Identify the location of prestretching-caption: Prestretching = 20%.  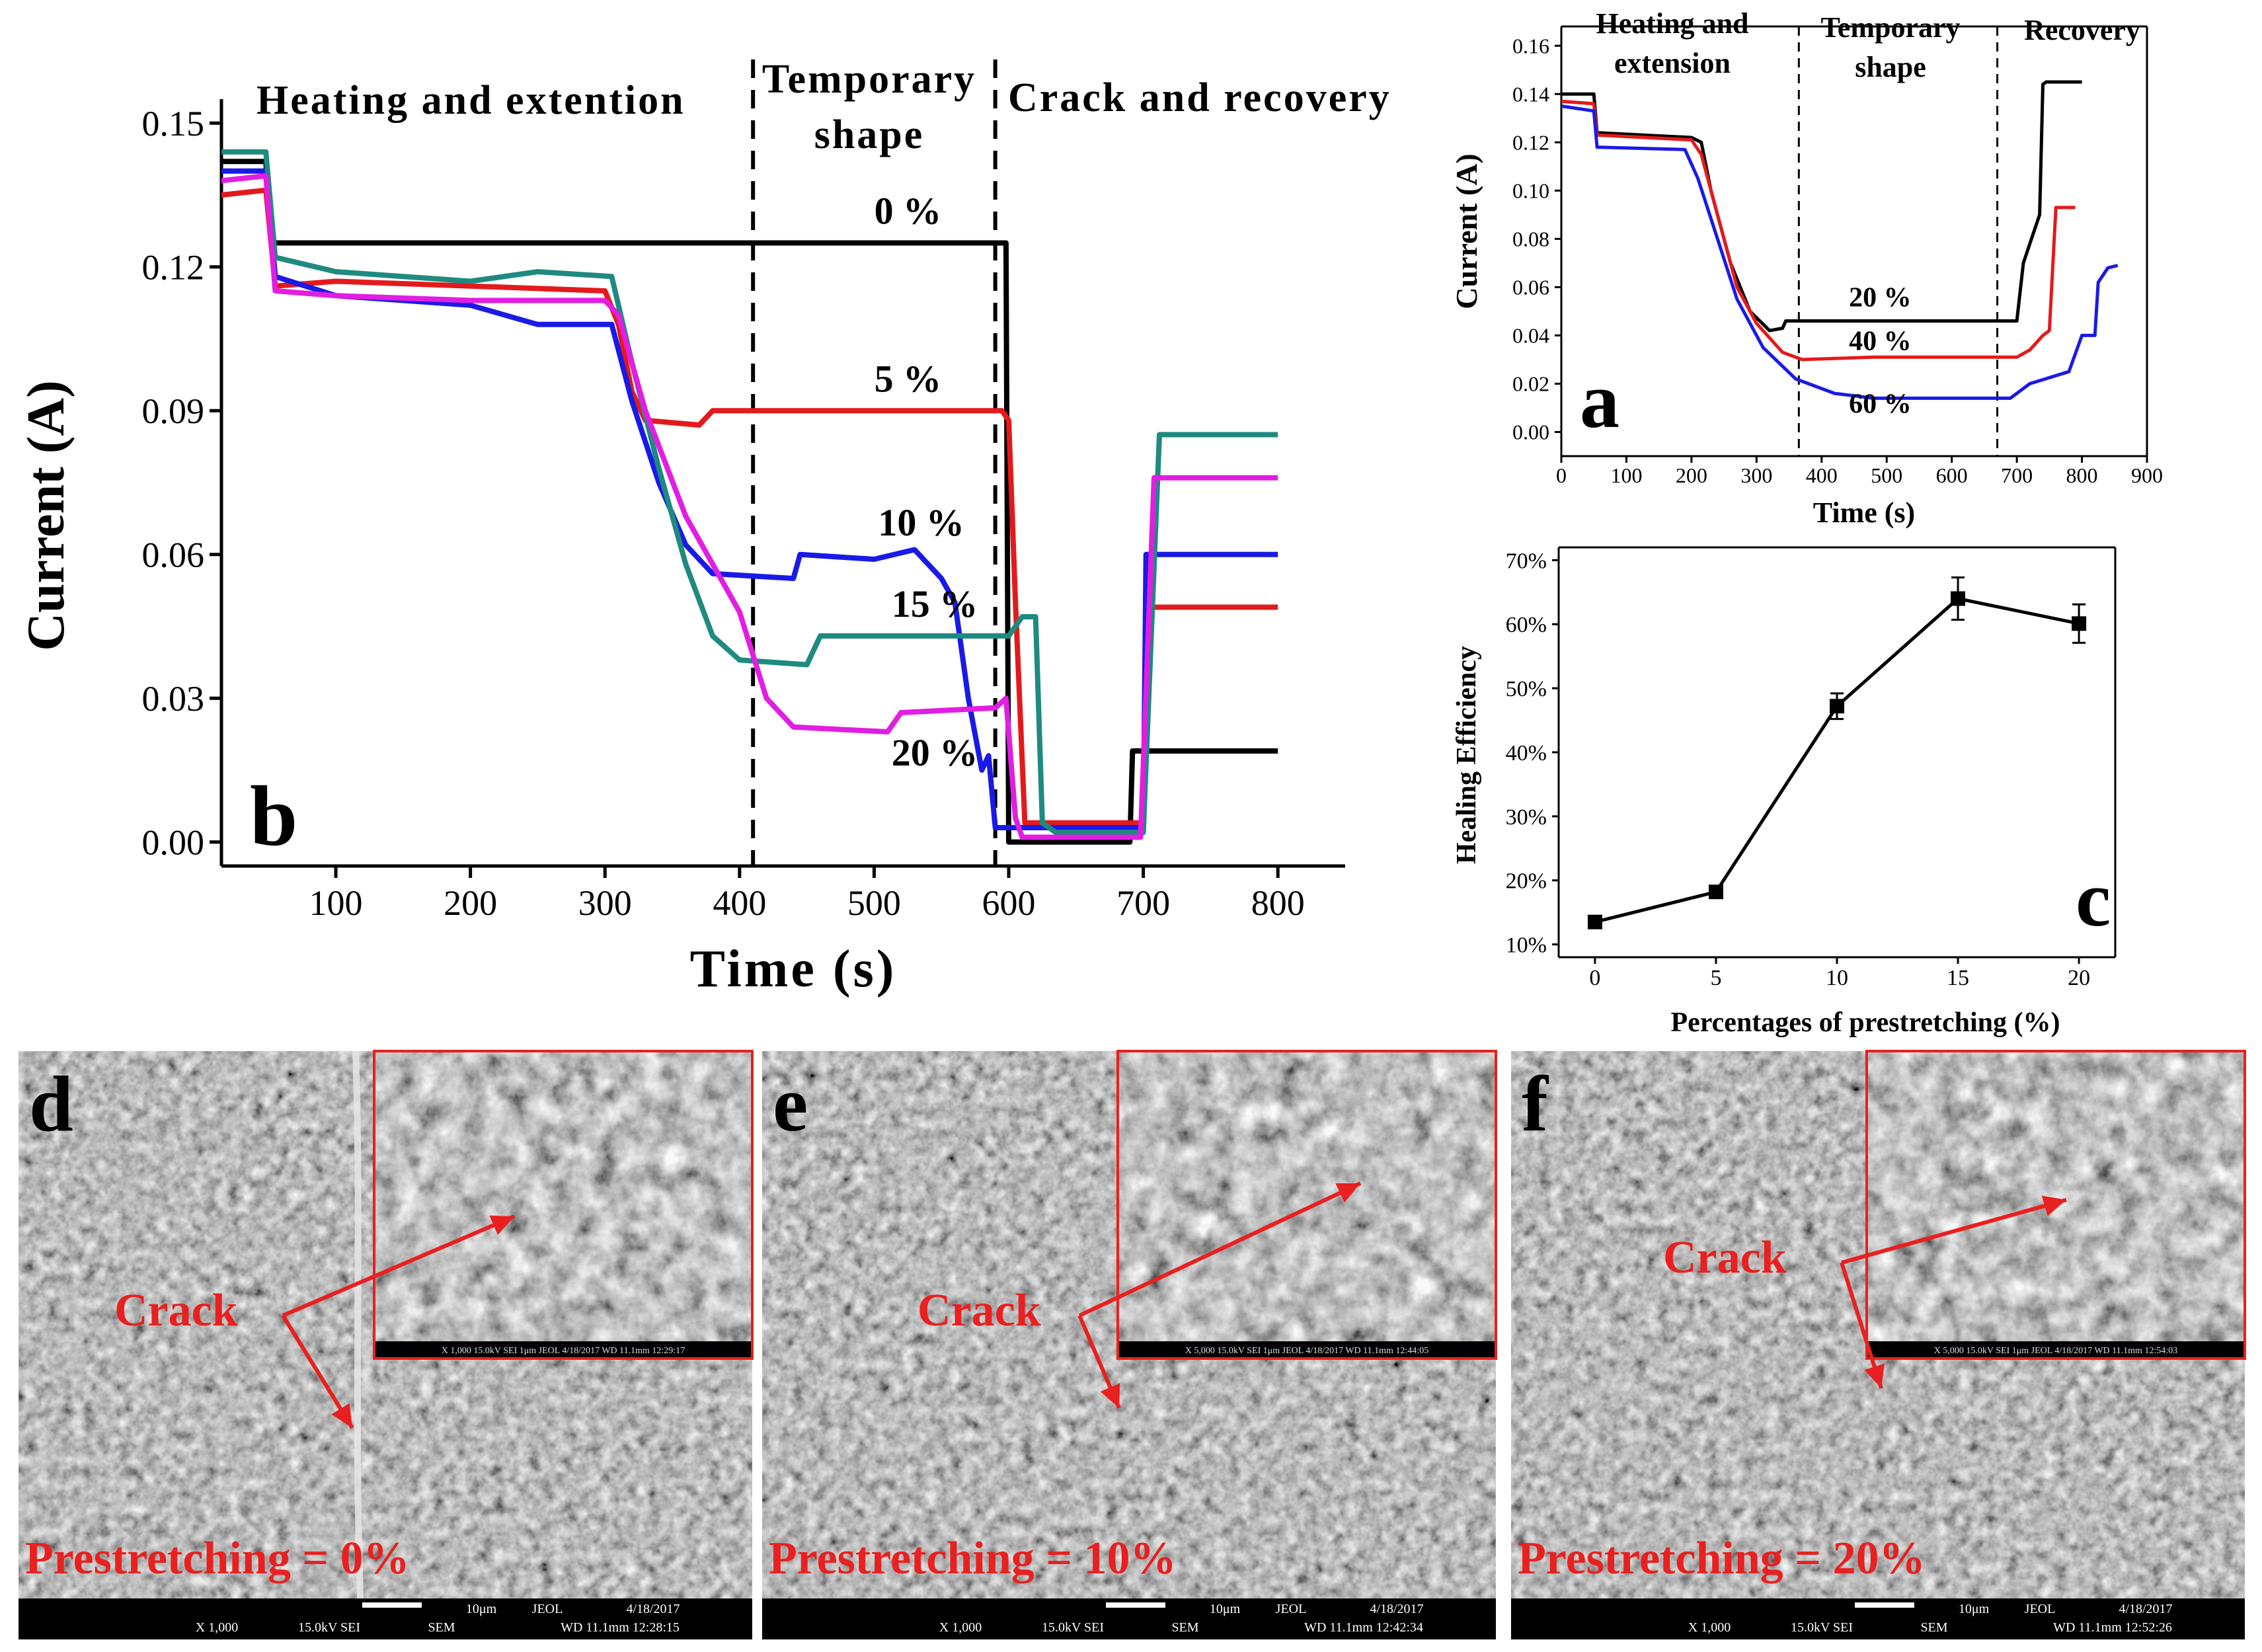
(1722, 1558).